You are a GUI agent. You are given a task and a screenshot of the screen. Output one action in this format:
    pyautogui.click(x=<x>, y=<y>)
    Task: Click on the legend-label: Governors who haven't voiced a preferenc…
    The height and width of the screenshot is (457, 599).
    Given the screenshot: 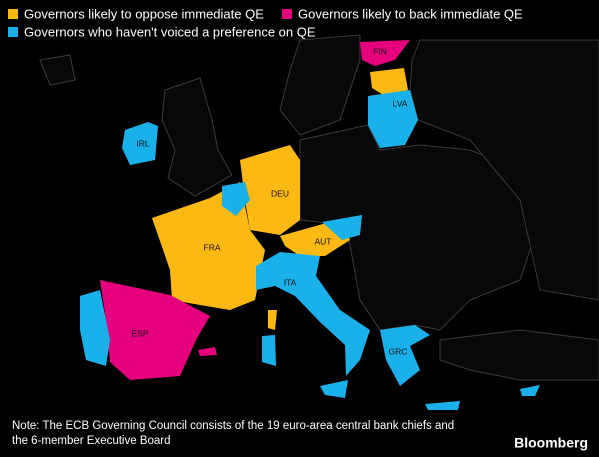 What is the action you would take?
    pyautogui.click(x=170, y=31)
    